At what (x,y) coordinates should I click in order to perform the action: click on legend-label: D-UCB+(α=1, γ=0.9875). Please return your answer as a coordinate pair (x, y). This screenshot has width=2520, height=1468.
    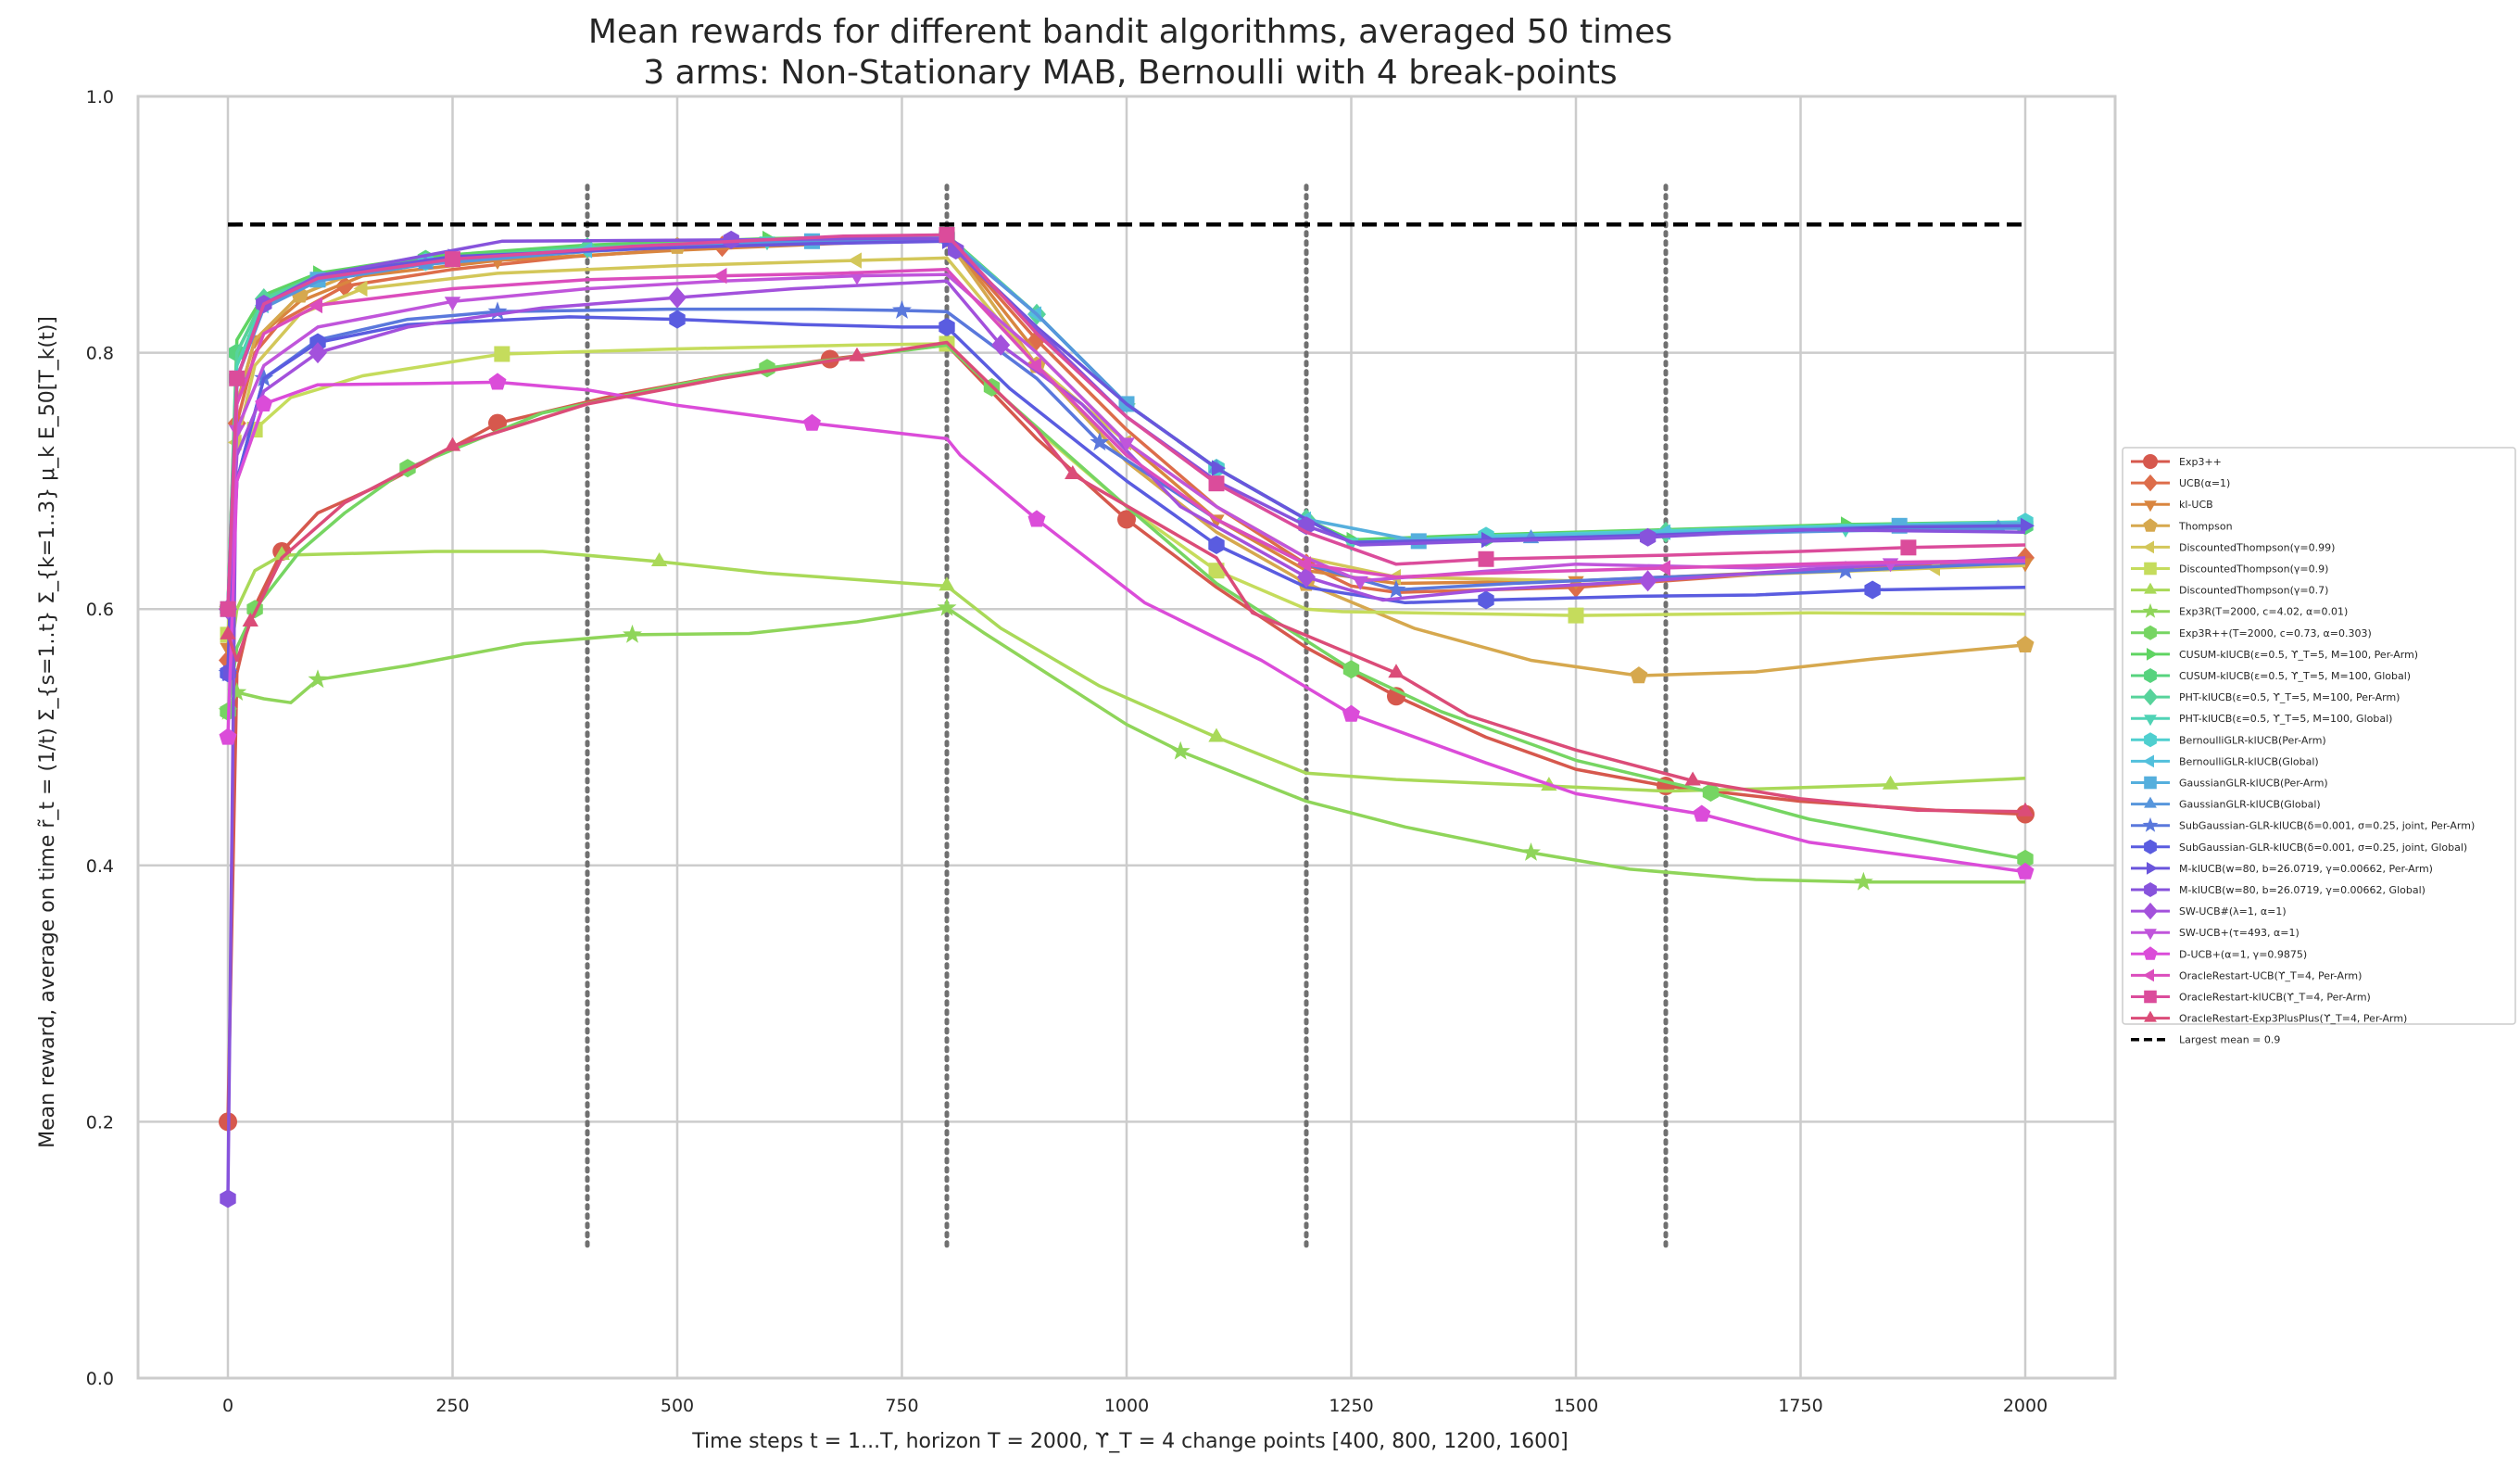
    Looking at the image, I should click on (2243, 954).